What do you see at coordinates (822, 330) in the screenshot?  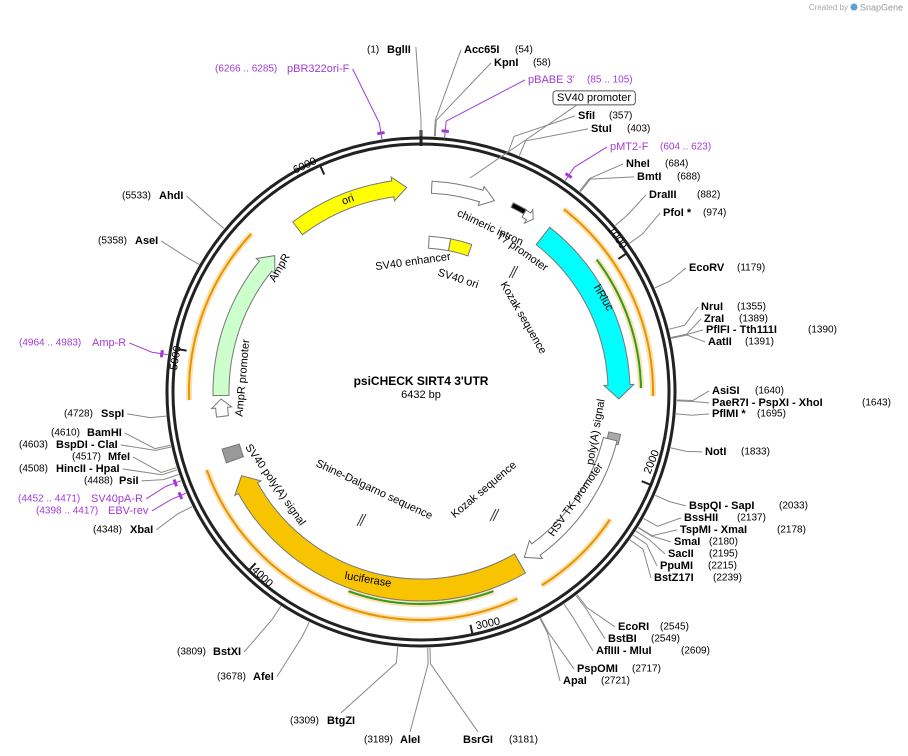 I see `site-position: (1390)` at bounding box center [822, 330].